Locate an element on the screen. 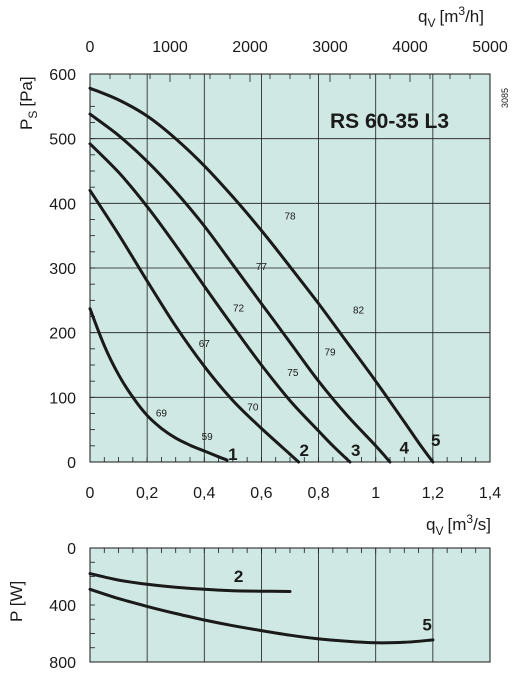  top-x-tick-label: 2000 is located at coordinates (250, 47).